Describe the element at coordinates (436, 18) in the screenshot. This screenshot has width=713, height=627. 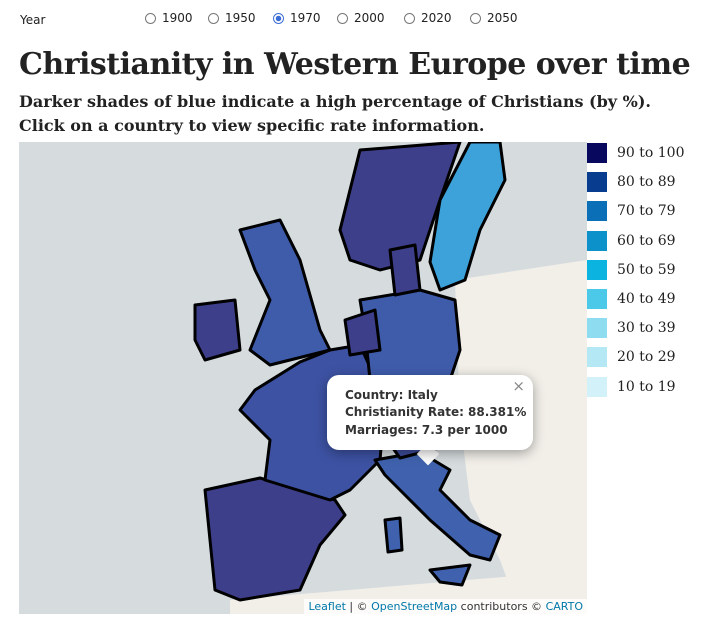
I see `radio-label: 2020` at that location.